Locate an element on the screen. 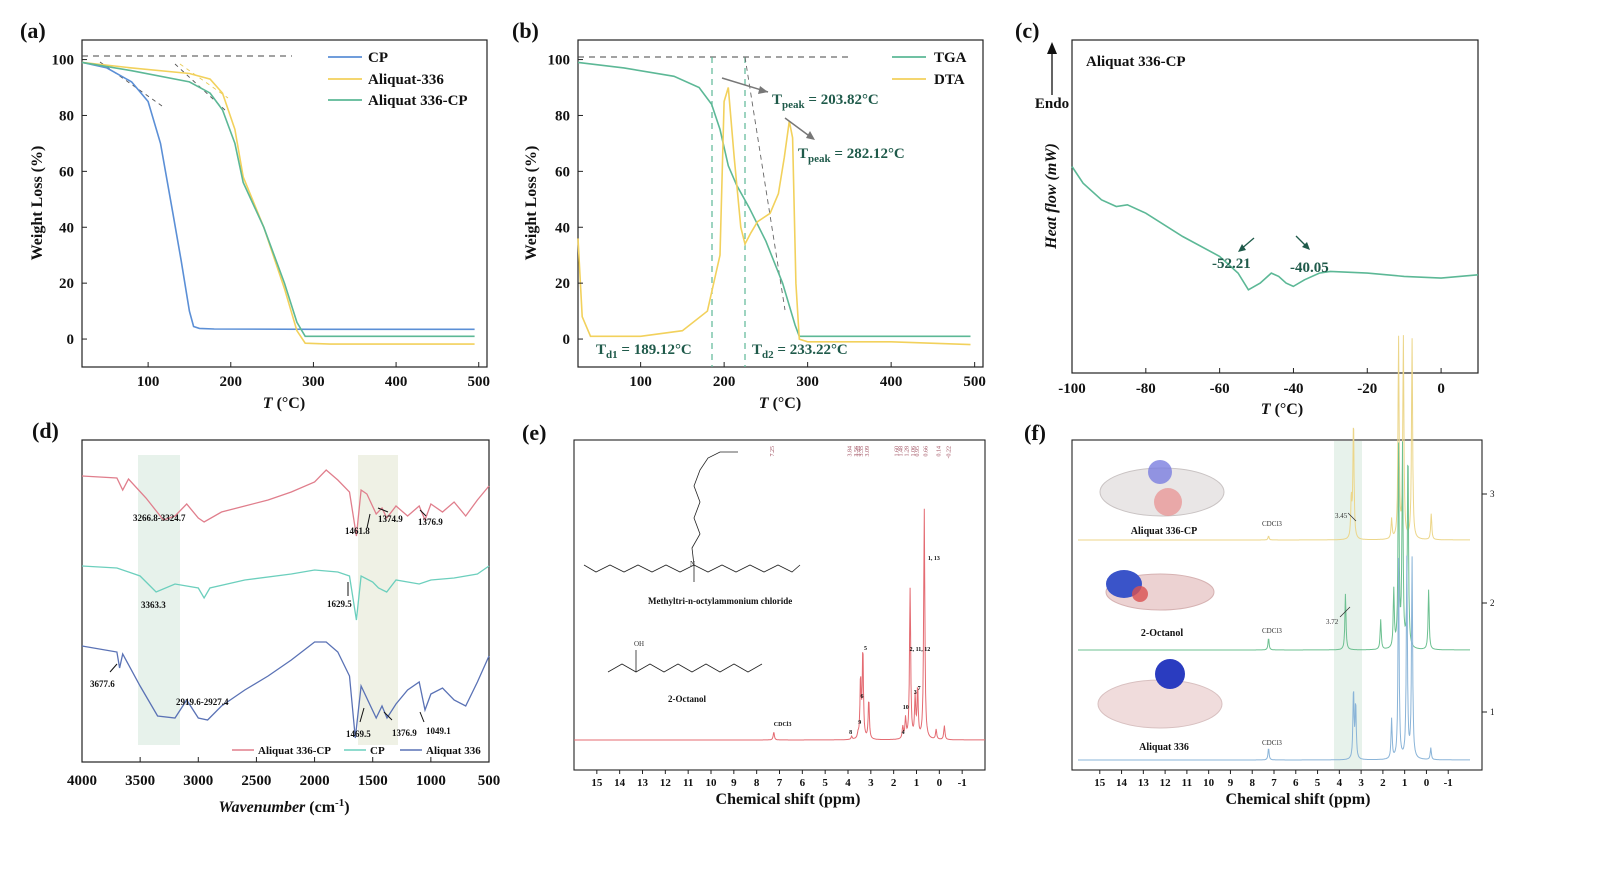 The height and width of the screenshot is (888, 1600). panel-e-label: (e) is located at coordinates (534, 432).